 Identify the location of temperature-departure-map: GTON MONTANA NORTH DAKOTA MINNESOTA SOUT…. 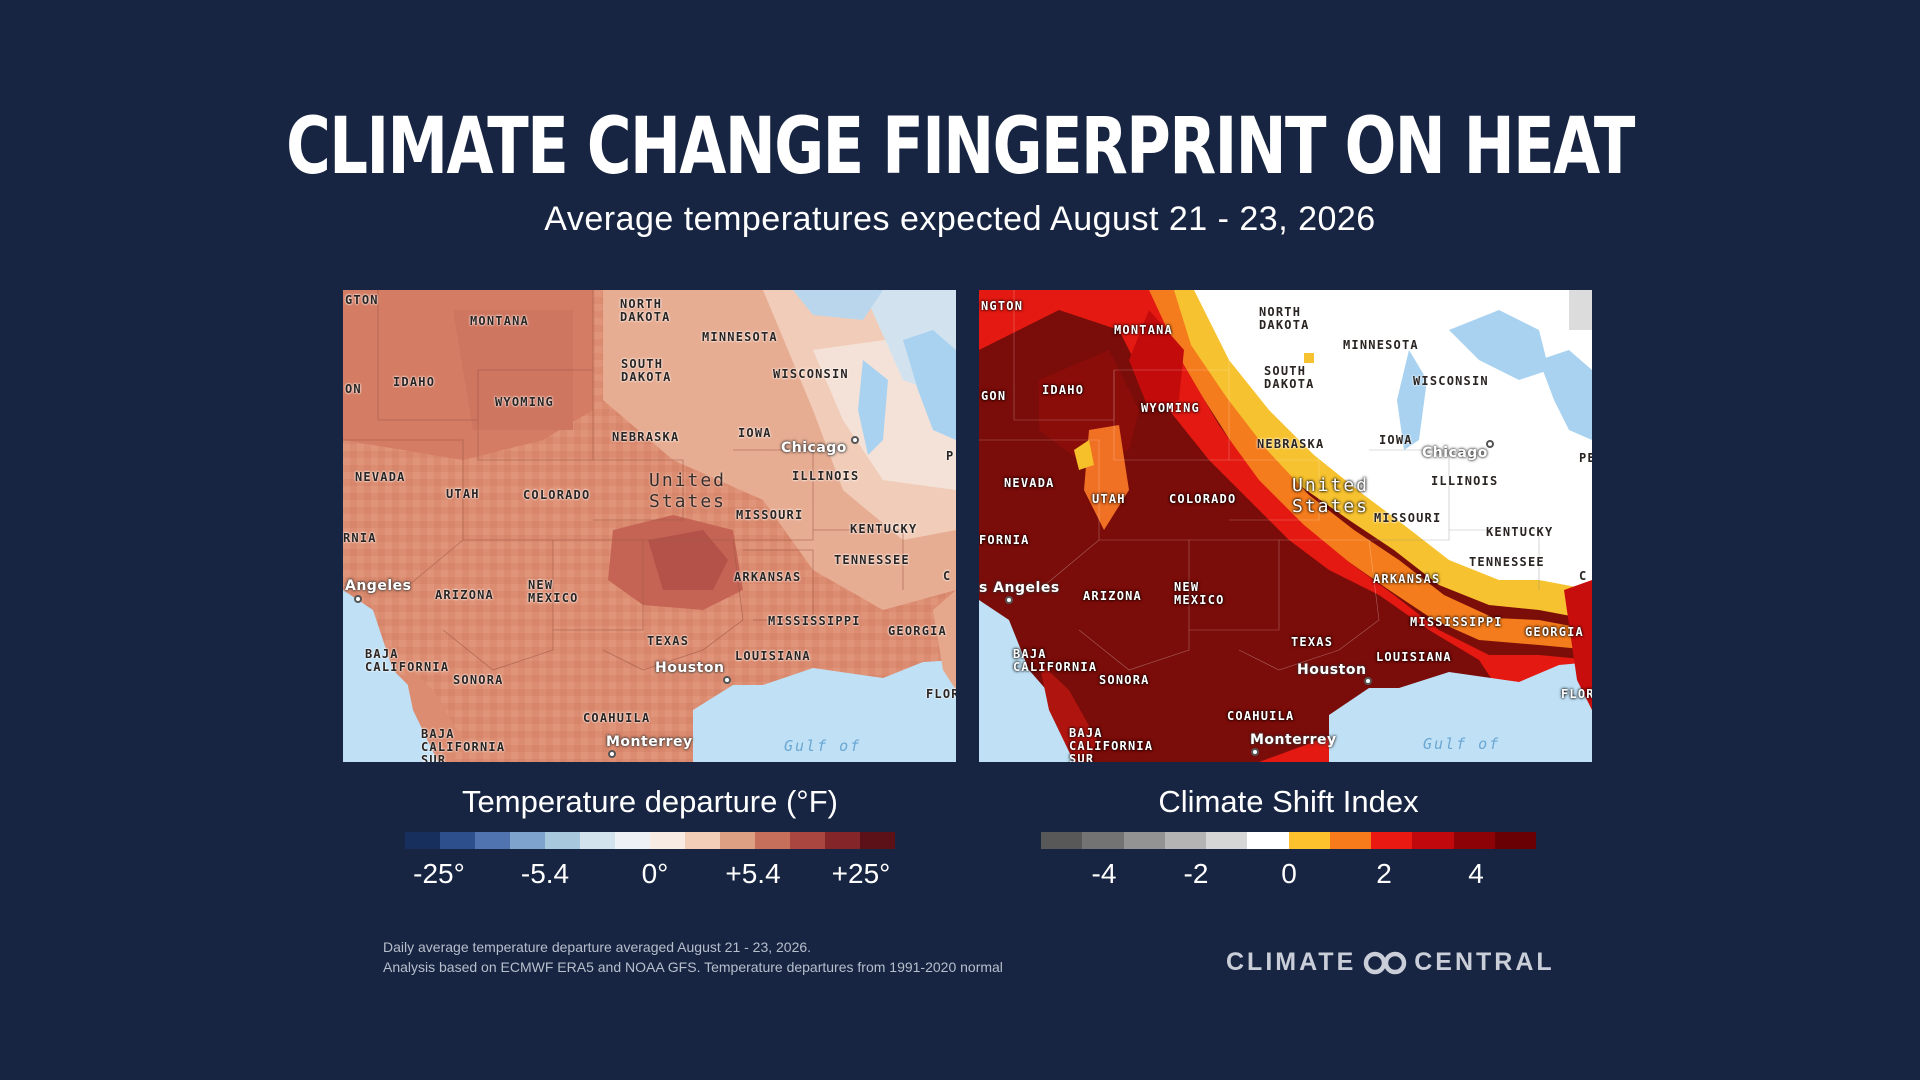
(649, 526).